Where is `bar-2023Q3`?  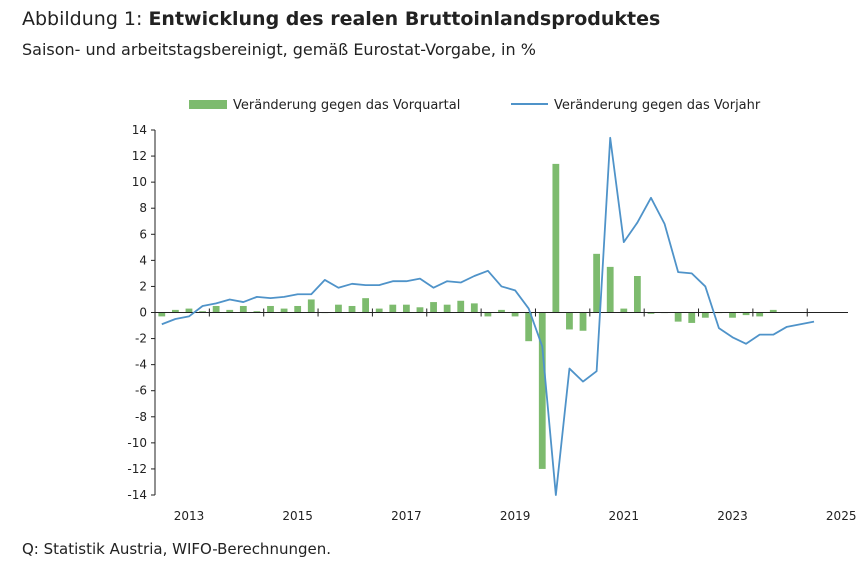 bar-2023Q3 is located at coordinates (760, 314).